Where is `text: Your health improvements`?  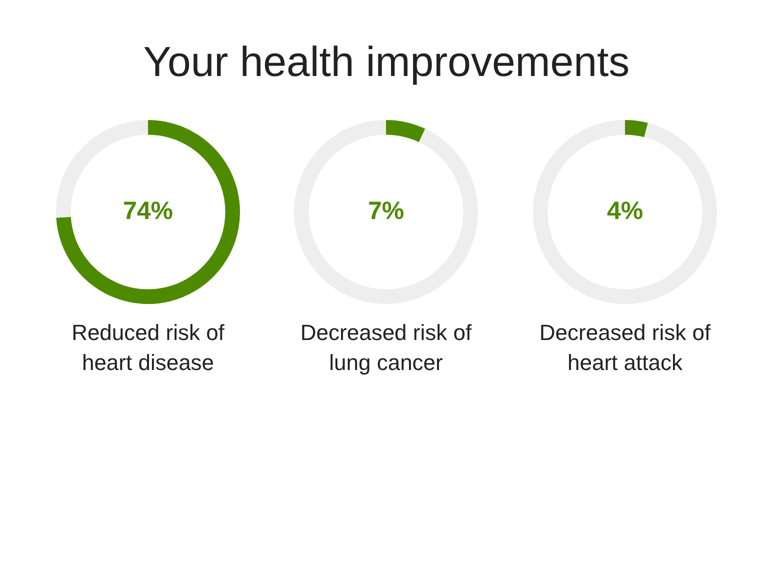
text: Your health improvements is located at coordinates (386, 62).